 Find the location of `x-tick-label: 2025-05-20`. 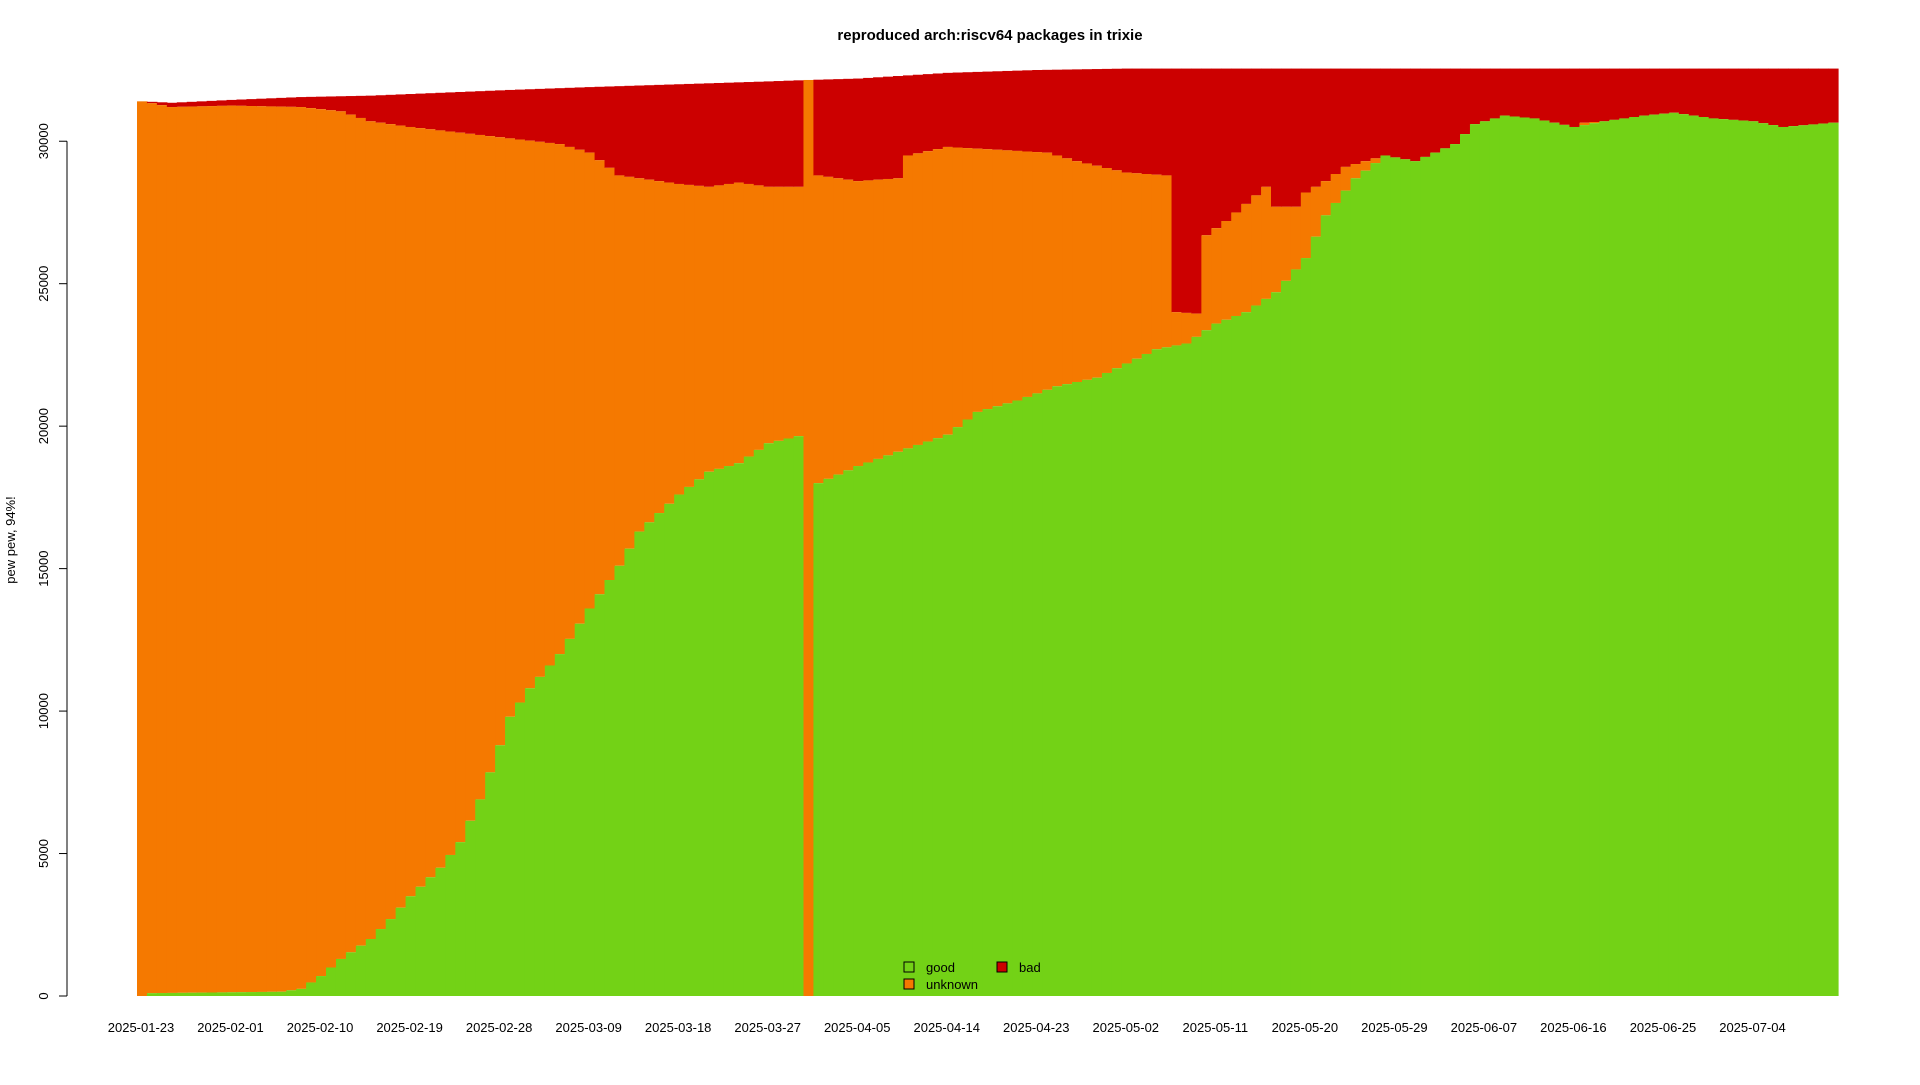

x-tick-label: 2025-05-20 is located at coordinates (1305, 1027).